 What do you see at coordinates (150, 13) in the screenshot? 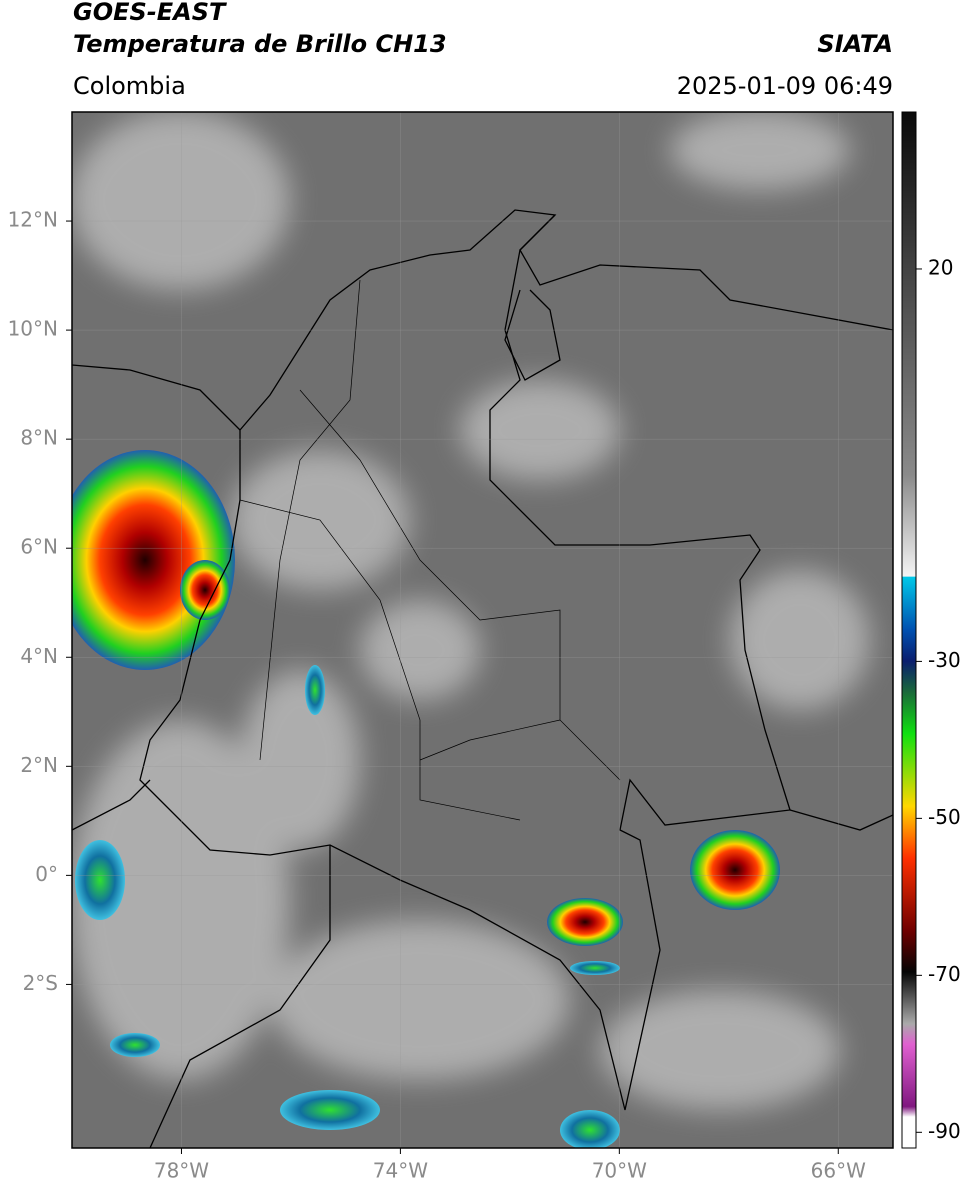
I see `title: GOES-EAST` at bounding box center [150, 13].